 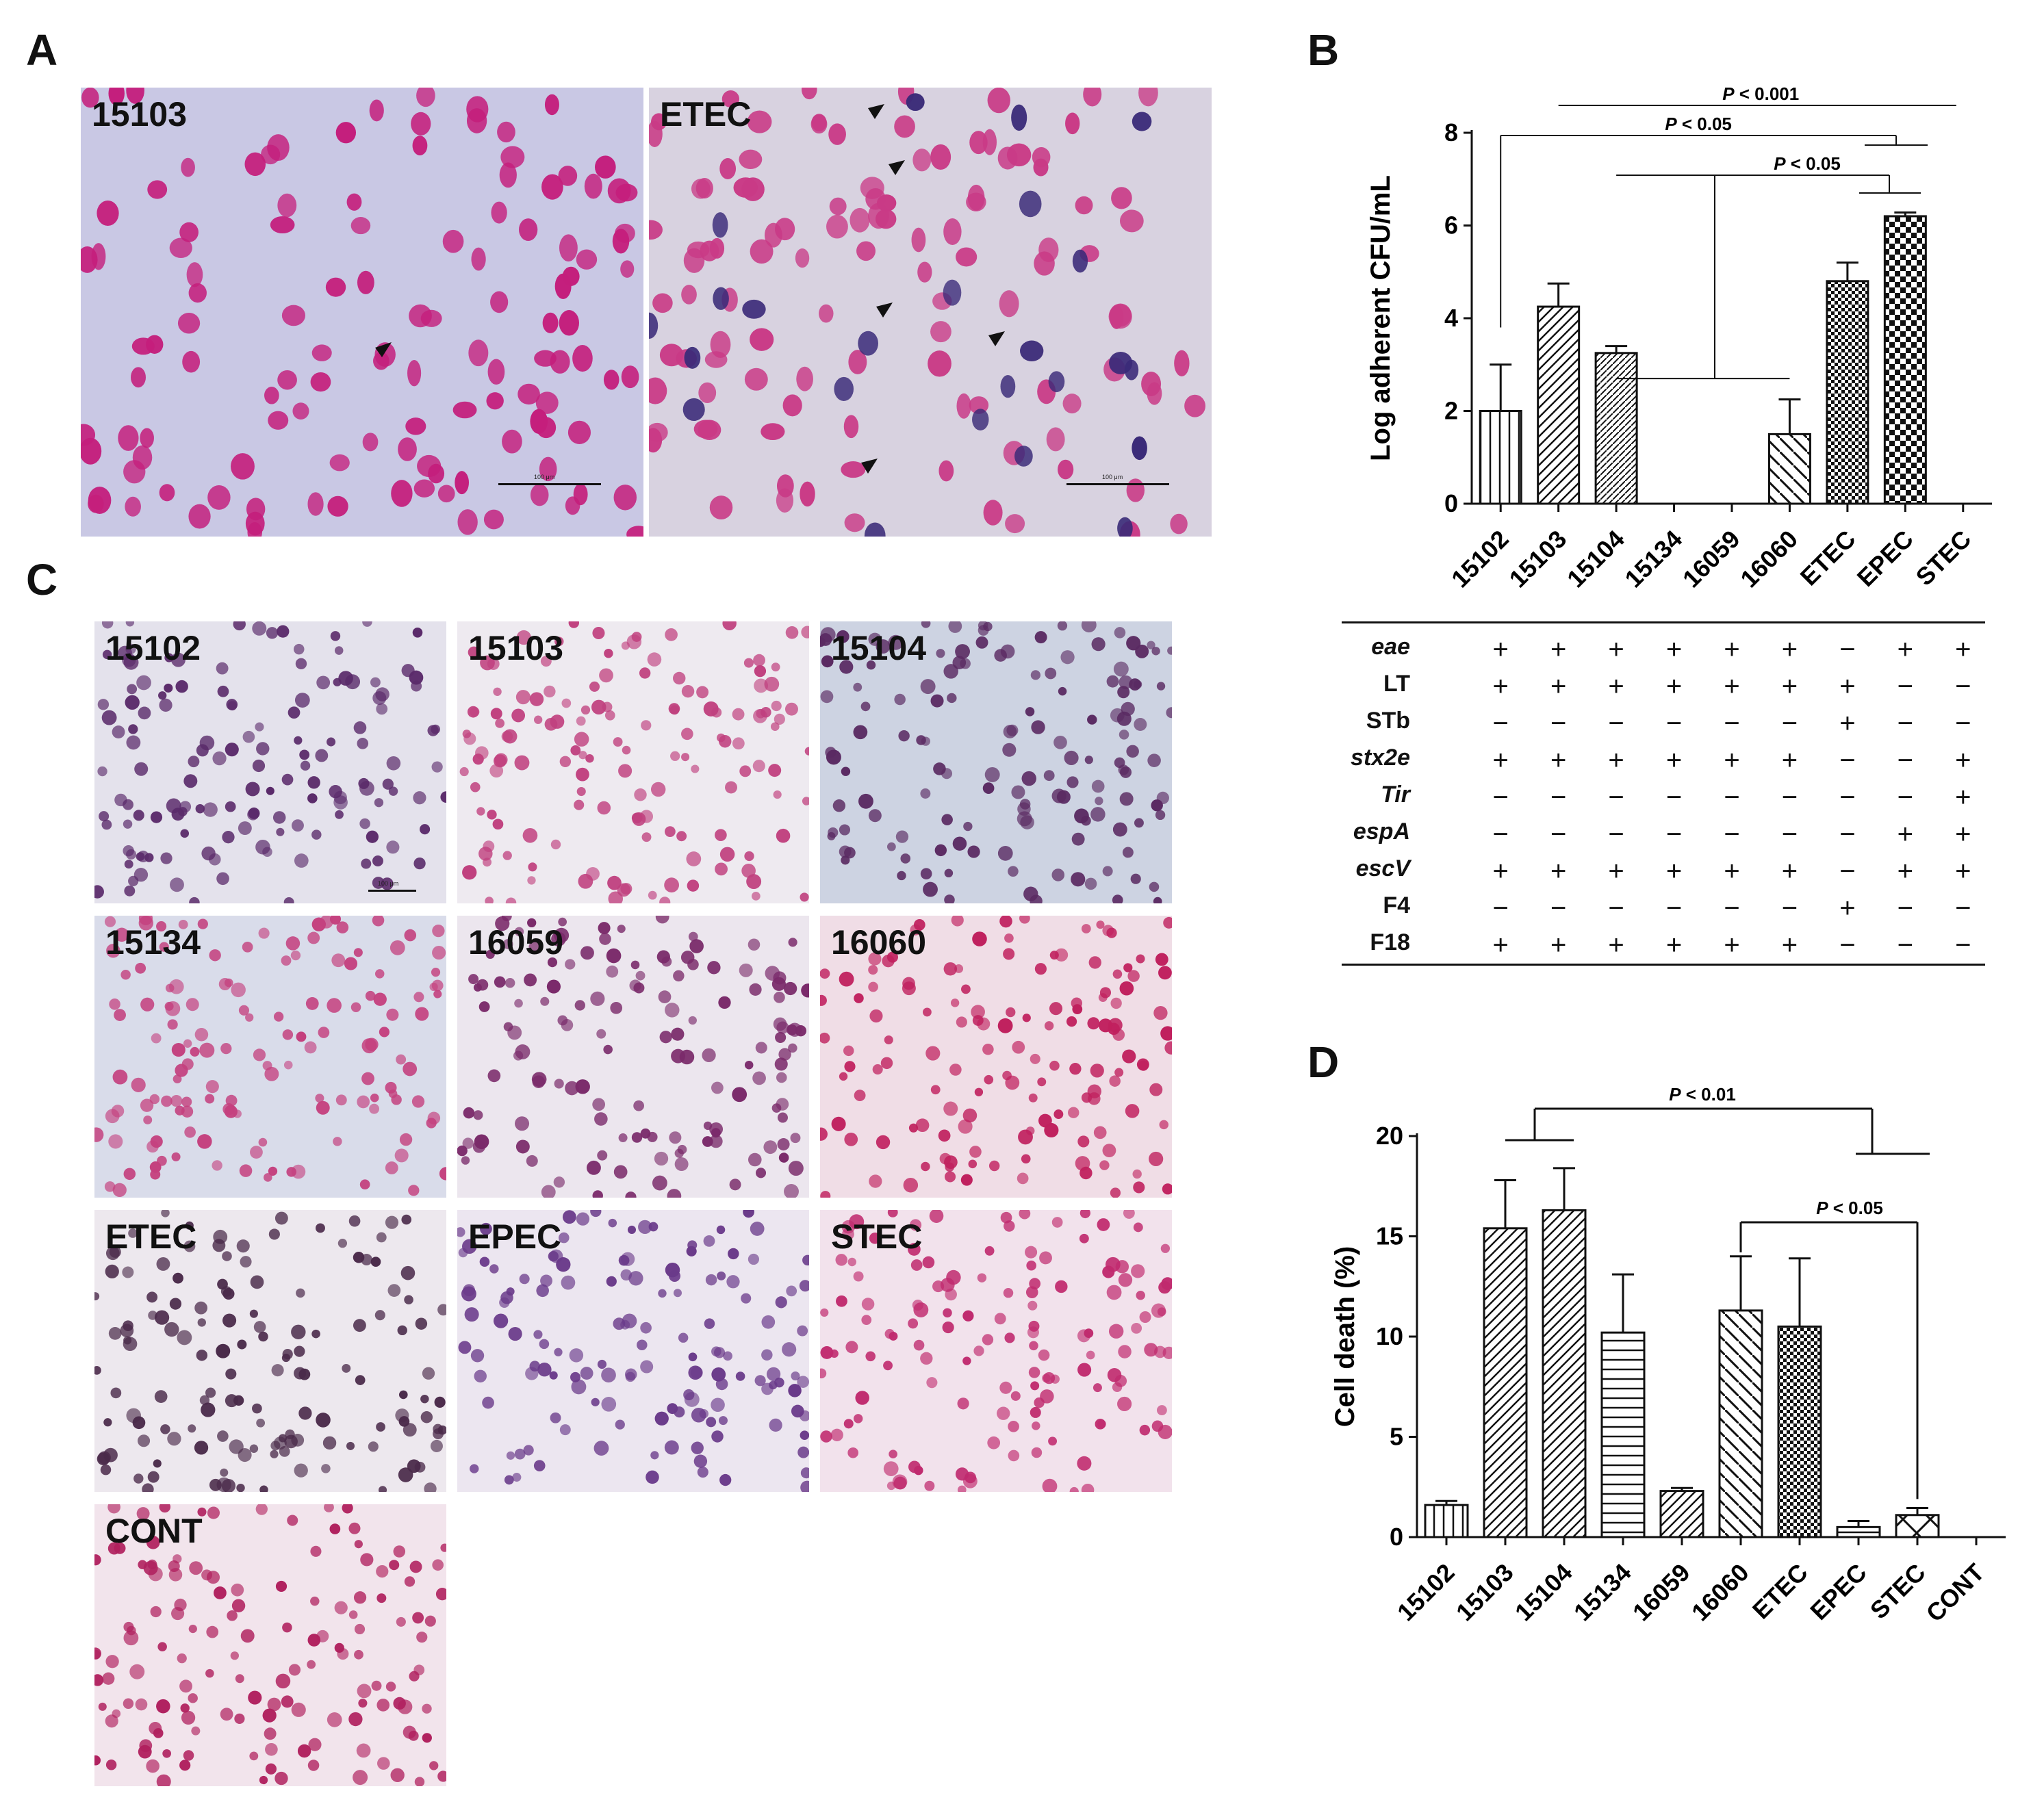 I want to click on bar-EPEC, so click(x=1858, y=1532).